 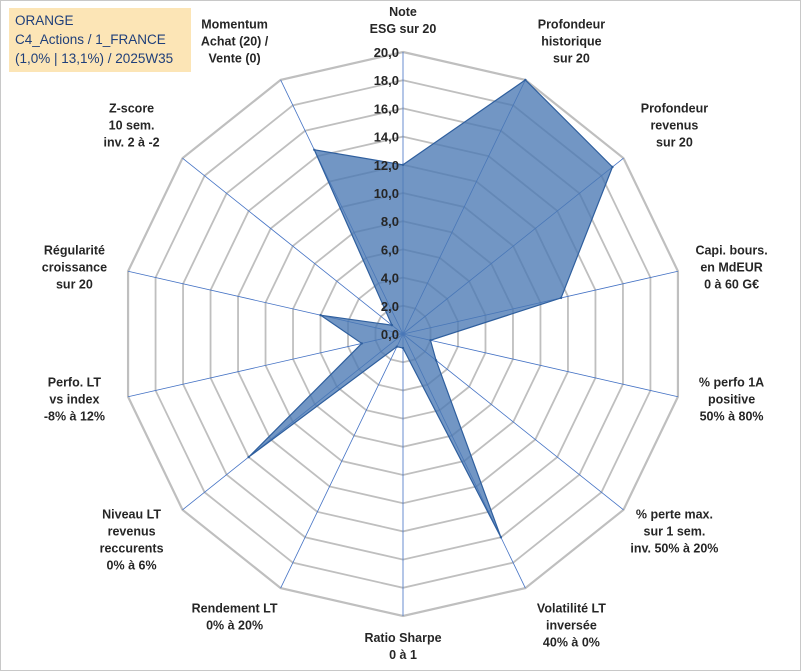 I want to click on category-label: 0% à 20%, so click(x=234, y=626).